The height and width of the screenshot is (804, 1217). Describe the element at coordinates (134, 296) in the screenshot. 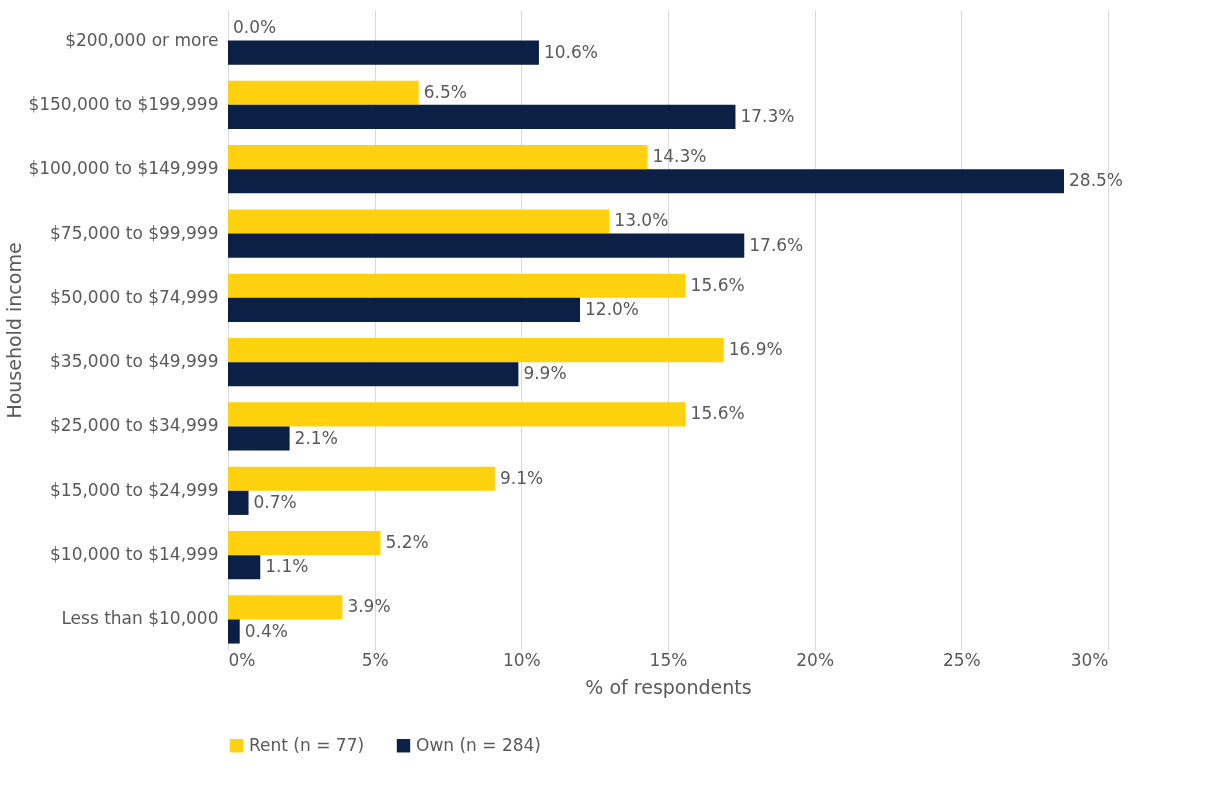

I see `y-tick-label: $50,000 to $74,999` at that location.